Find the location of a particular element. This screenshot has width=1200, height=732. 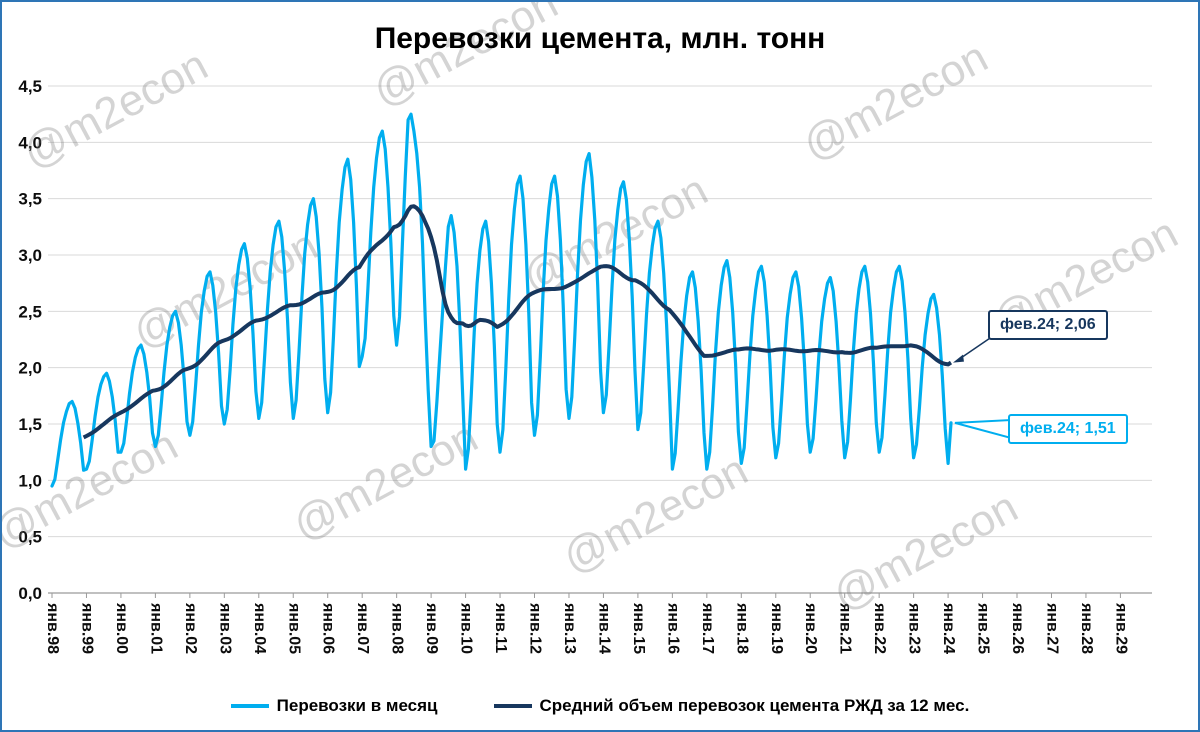

x-axis-tick-label: янв.04 is located at coordinates (259, 628).